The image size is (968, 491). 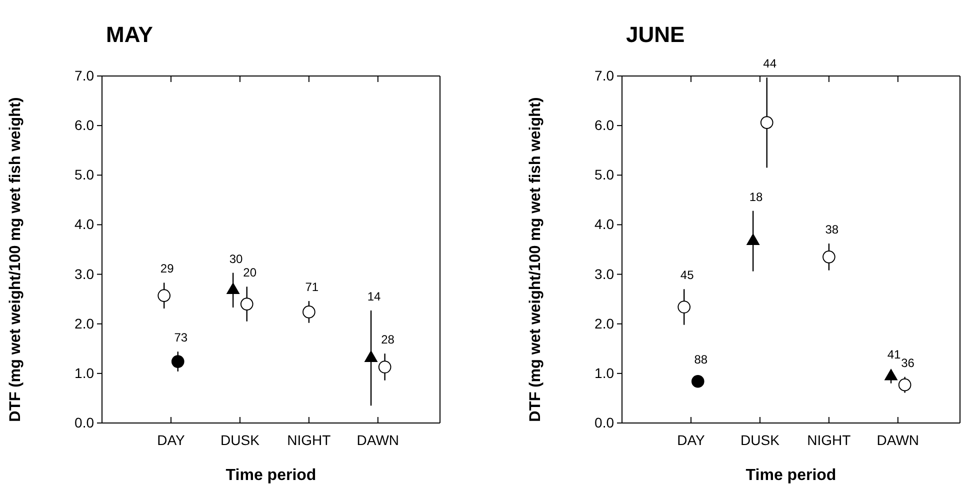 What do you see at coordinates (374, 296) in the screenshot?
I see `annotation: 14` at bounding box center [374, 296].